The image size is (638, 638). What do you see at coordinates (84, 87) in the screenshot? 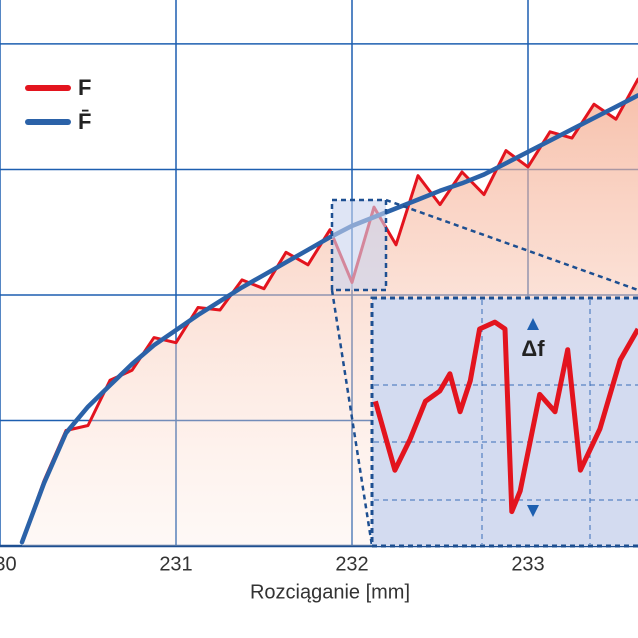
I see `legend-label: F` at bounding box center [84, 87].